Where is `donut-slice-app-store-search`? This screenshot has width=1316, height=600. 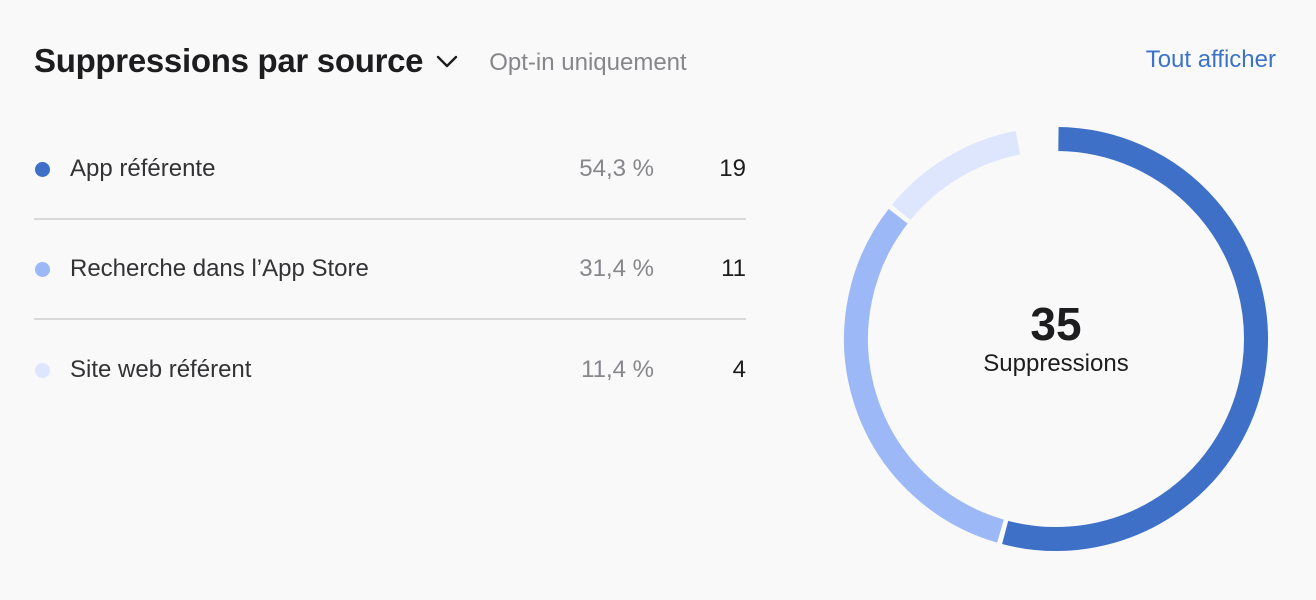 donut-slice-app-store-search is located at coordinates (924, 375).